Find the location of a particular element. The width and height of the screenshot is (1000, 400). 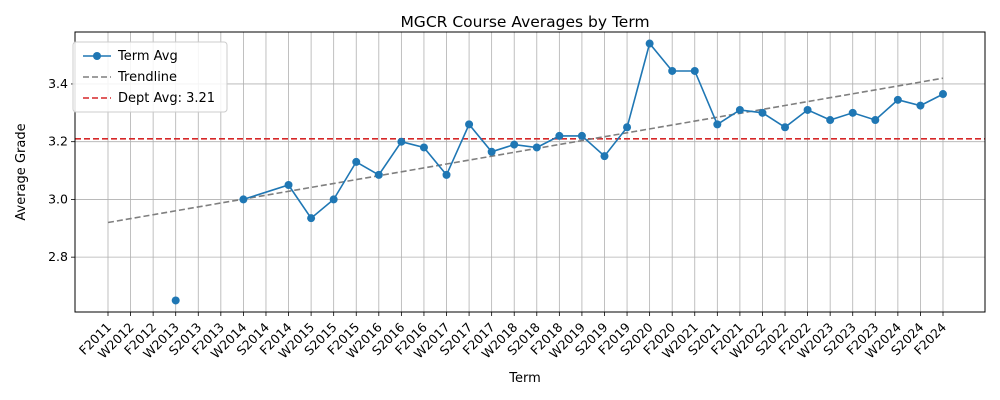

y-tick-label: 3.2 is located at coordinates (58, 141).